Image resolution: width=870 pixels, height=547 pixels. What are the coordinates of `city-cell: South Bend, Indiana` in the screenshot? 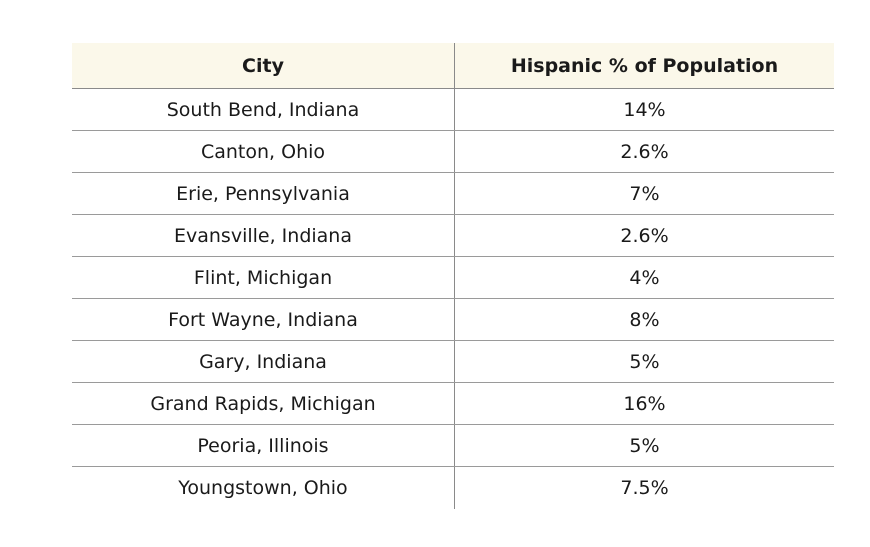 It's located at (263, 109).